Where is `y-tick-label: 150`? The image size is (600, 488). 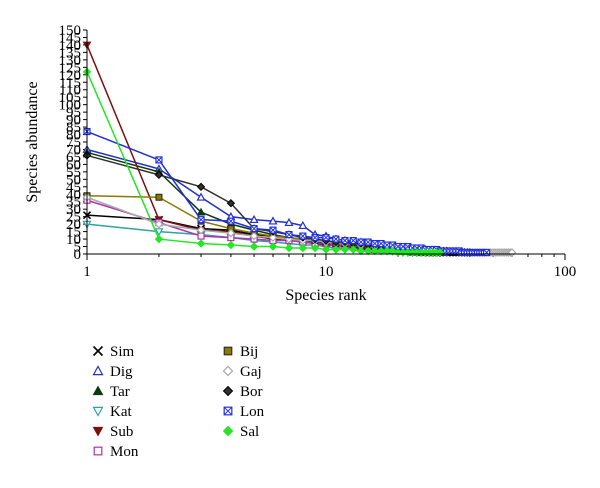
y-tick-label: 150 is located at coordinates (70, 31).